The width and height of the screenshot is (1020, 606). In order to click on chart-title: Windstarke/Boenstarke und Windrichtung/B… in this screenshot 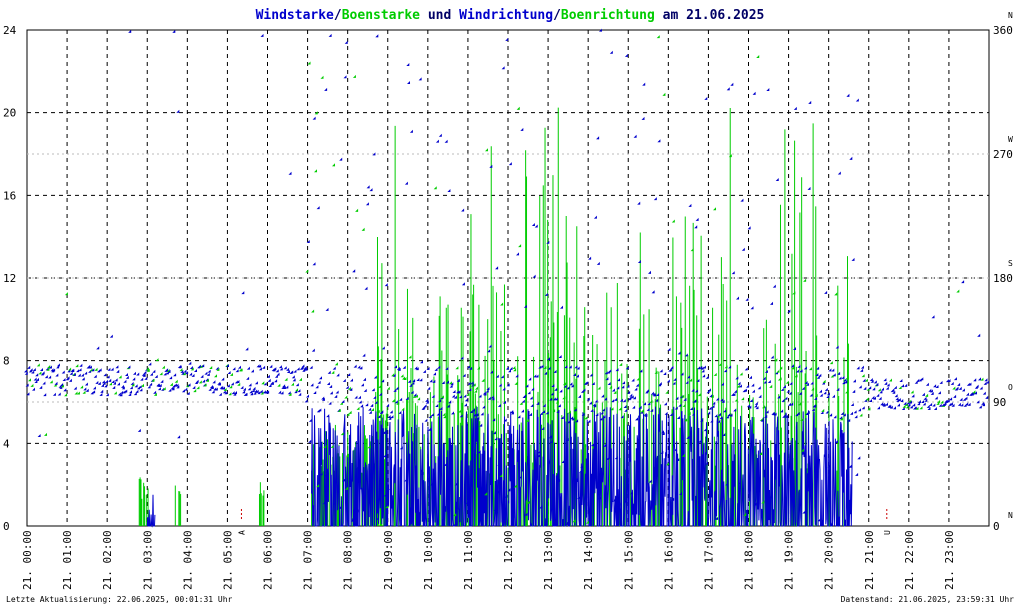, I will do `click(510, 15)`.